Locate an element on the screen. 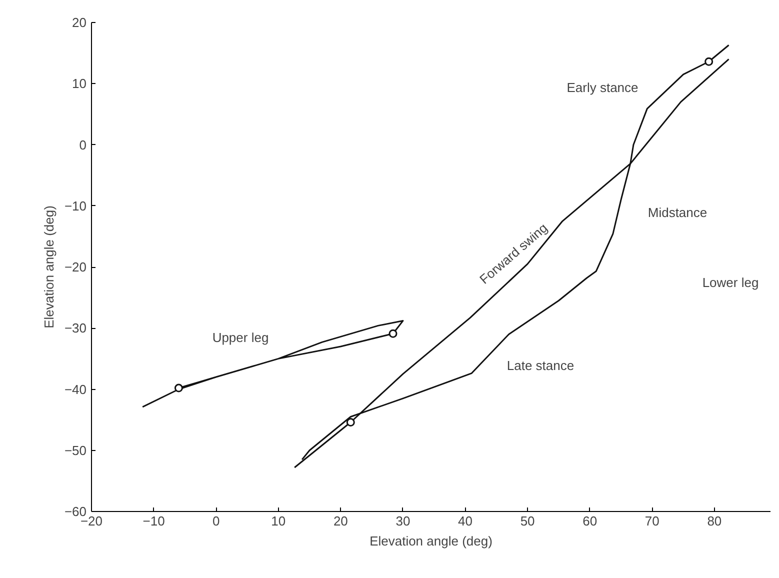 This screenshot has width=779, height=578. y-axis-title: Elevation angle (deg) is located at coordinates (48, 267).